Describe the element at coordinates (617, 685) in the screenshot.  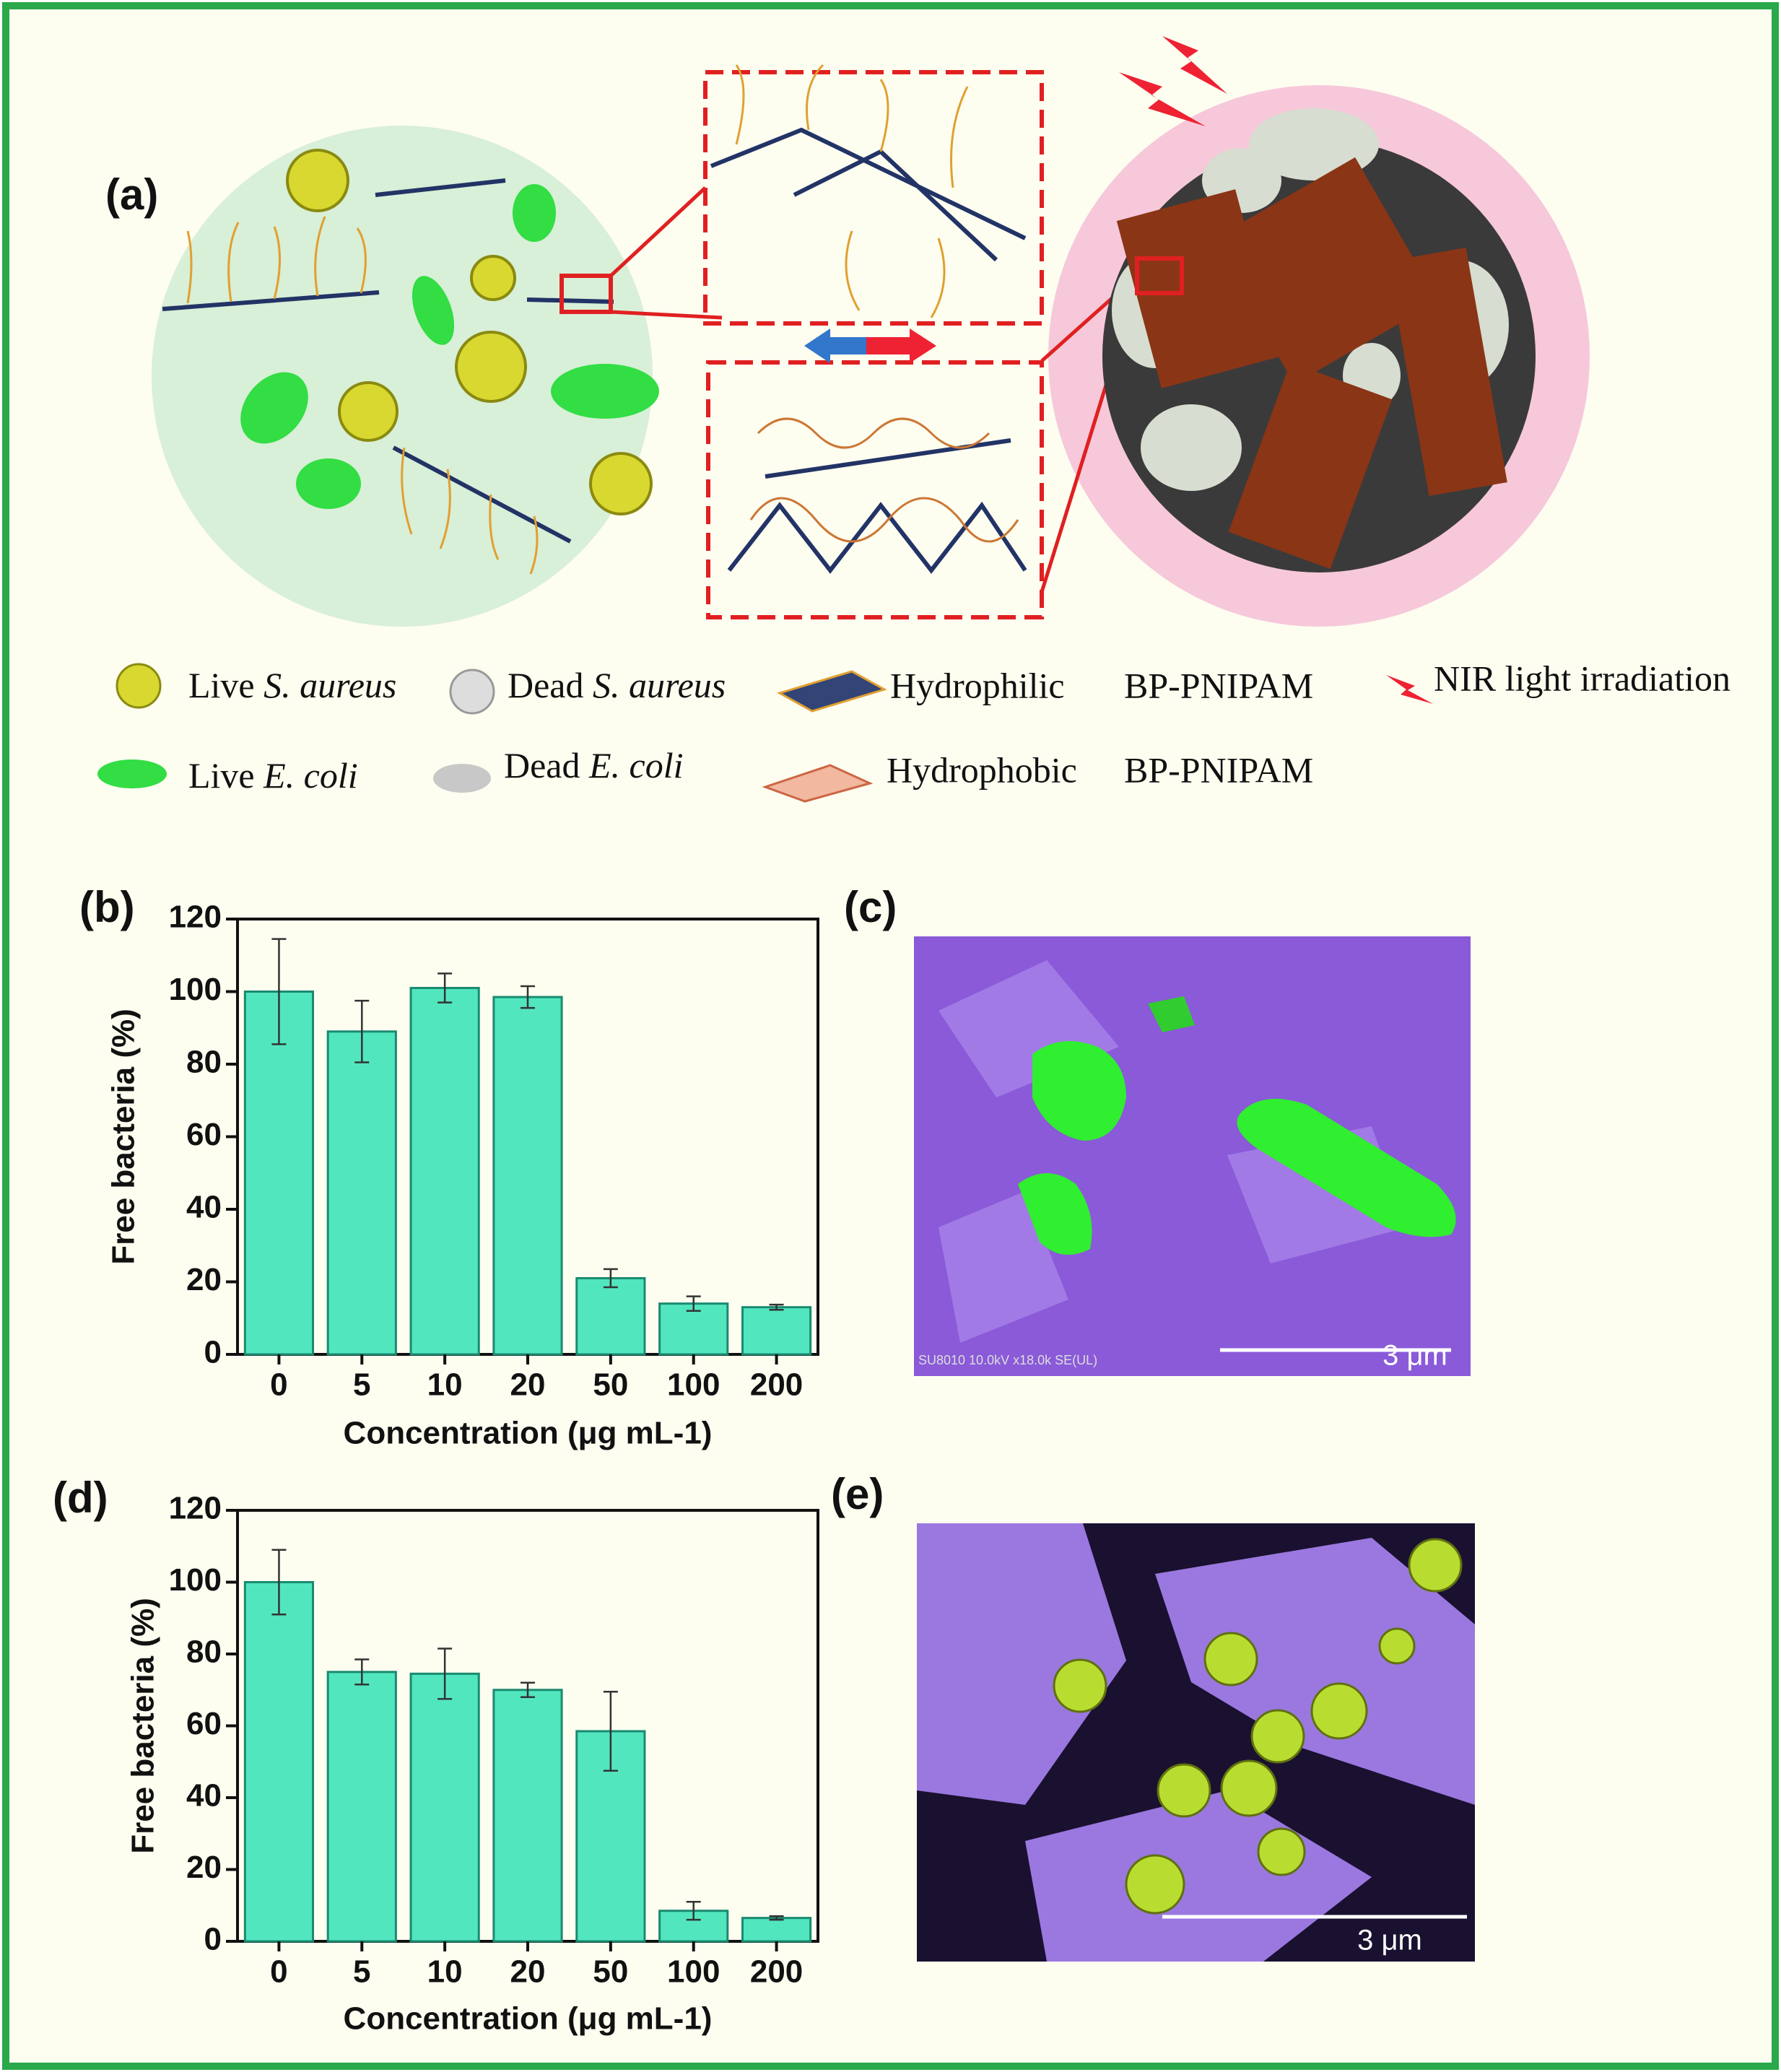
I see `legend-entry: Dead S. aureus` at that location.